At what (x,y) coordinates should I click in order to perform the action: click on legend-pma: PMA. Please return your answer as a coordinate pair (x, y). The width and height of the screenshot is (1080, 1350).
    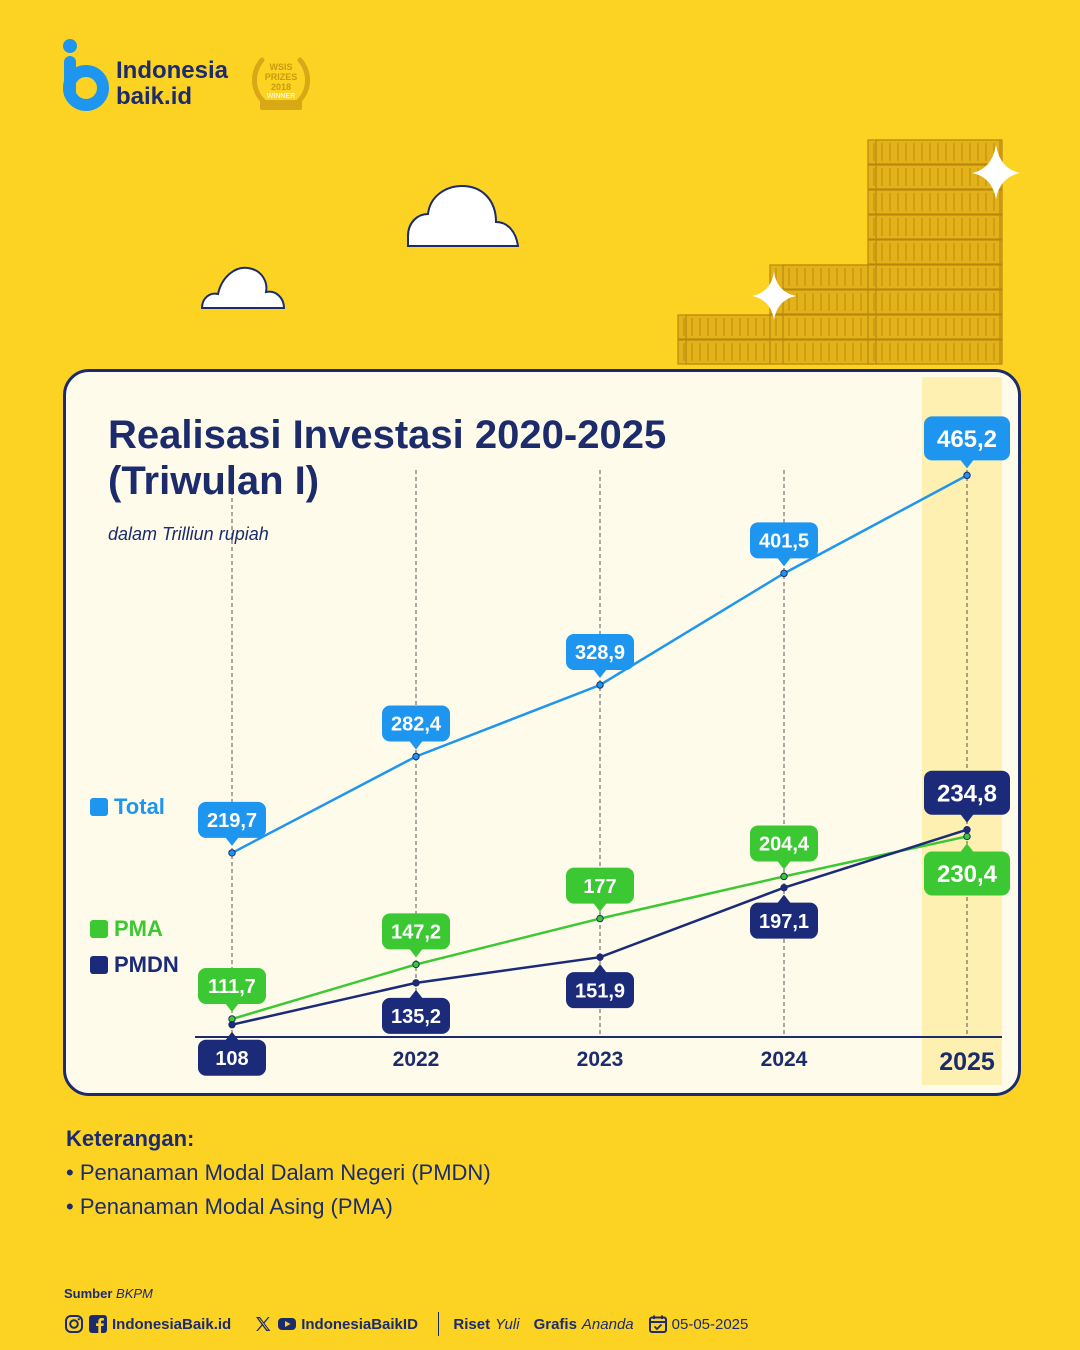
    Looking at the image, I should click on (126, 929).